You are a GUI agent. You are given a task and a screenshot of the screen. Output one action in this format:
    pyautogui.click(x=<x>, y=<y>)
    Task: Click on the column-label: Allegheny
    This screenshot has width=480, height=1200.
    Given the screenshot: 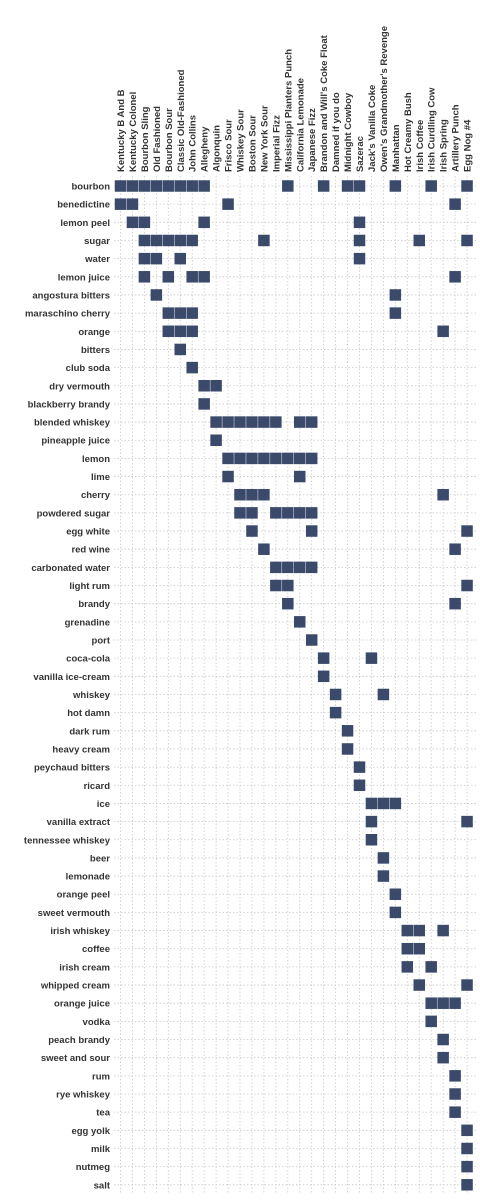 What is the action you would take?
    pyautogui.click(x=205, y=149)
    